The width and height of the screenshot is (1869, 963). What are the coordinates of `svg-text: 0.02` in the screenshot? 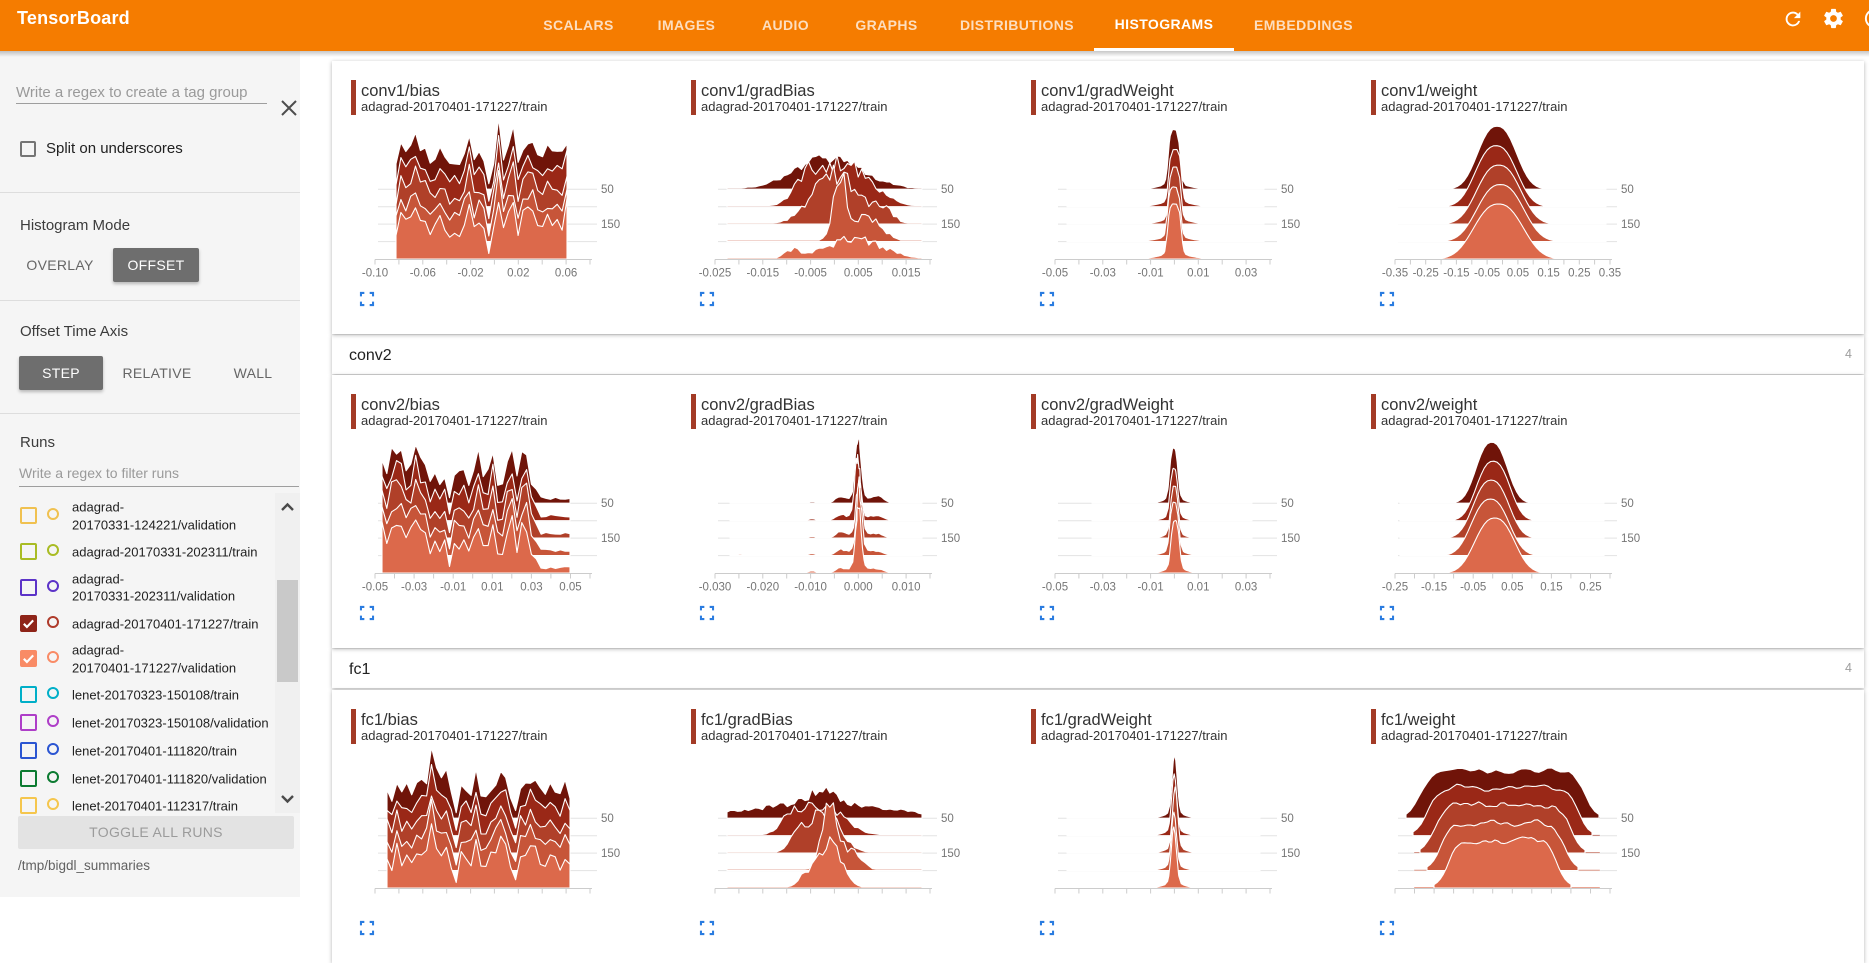 It's located at (518, 274).